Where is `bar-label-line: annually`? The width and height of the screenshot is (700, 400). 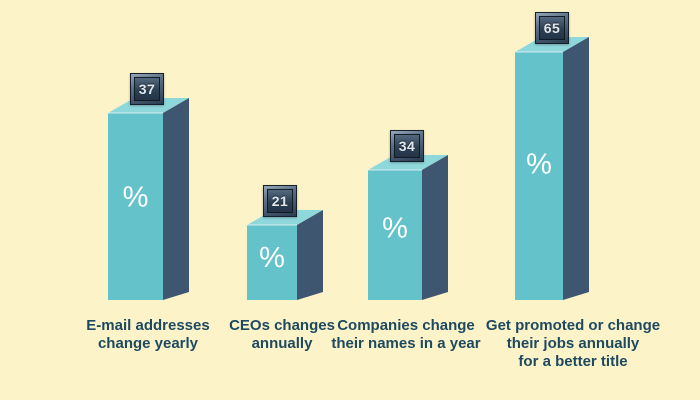 bar-label-line: annually is located at coordinates (282, 343).